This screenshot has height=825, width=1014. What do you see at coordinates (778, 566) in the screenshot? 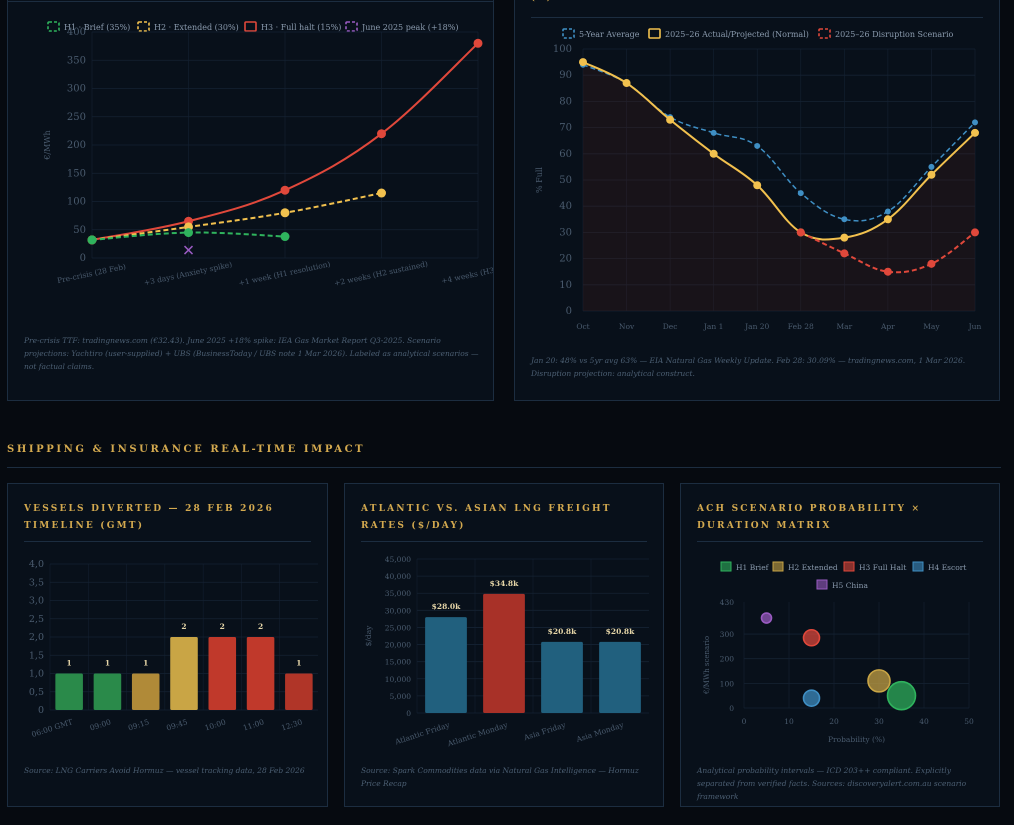
I see `matrix-legend-2-swatch` at bounding box center [778, 566].